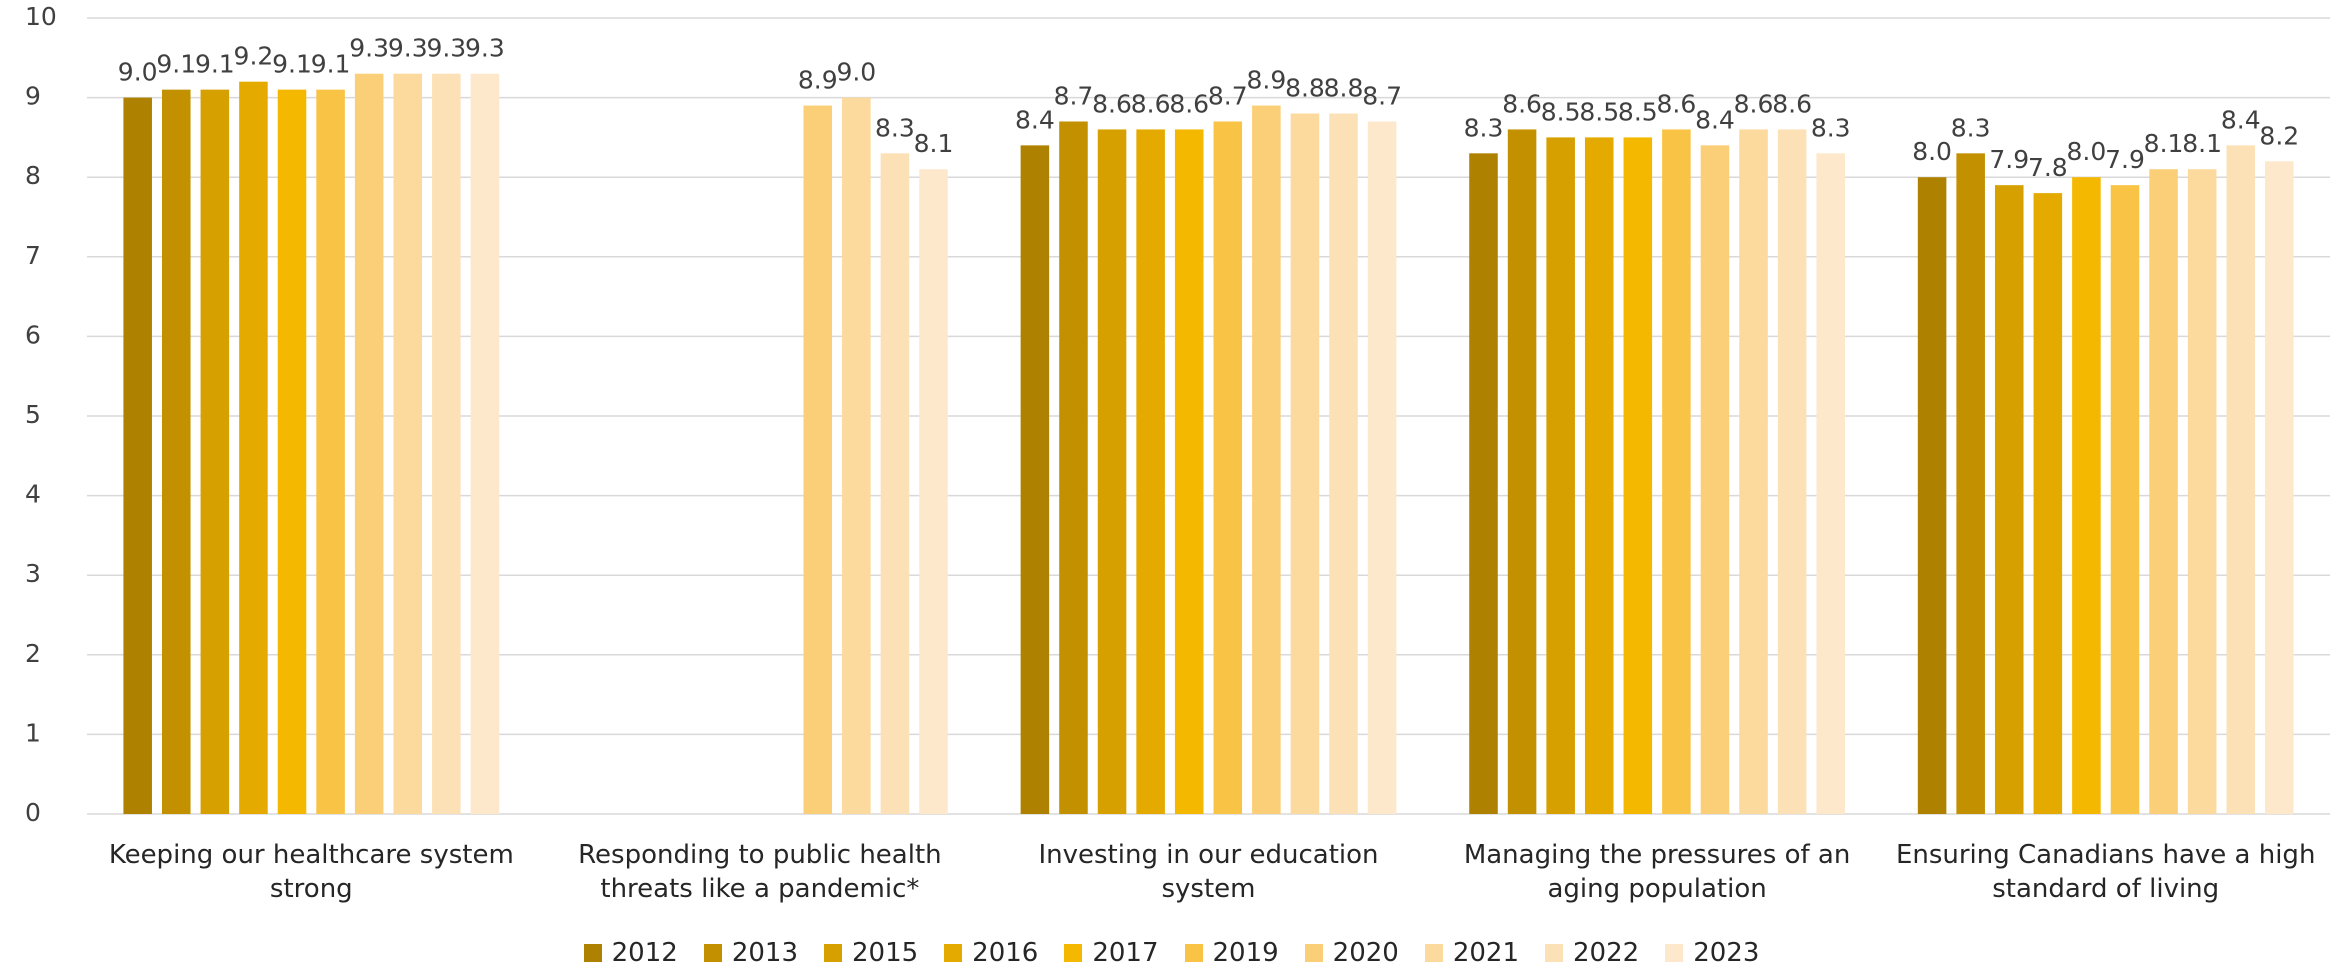  What do you see at coordinates (2279, 135) in the screenshot?
I see `value-label: 8.2` at bounding box center [2279, 135].